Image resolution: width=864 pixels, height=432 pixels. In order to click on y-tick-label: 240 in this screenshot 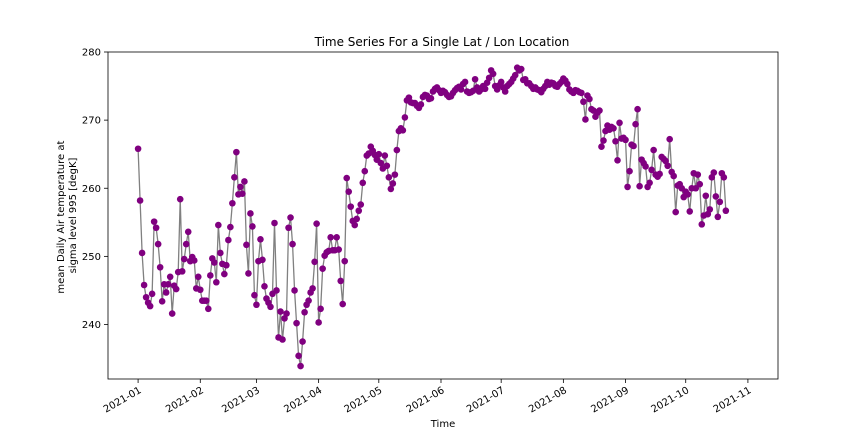, I will do `click(91, 325)`.